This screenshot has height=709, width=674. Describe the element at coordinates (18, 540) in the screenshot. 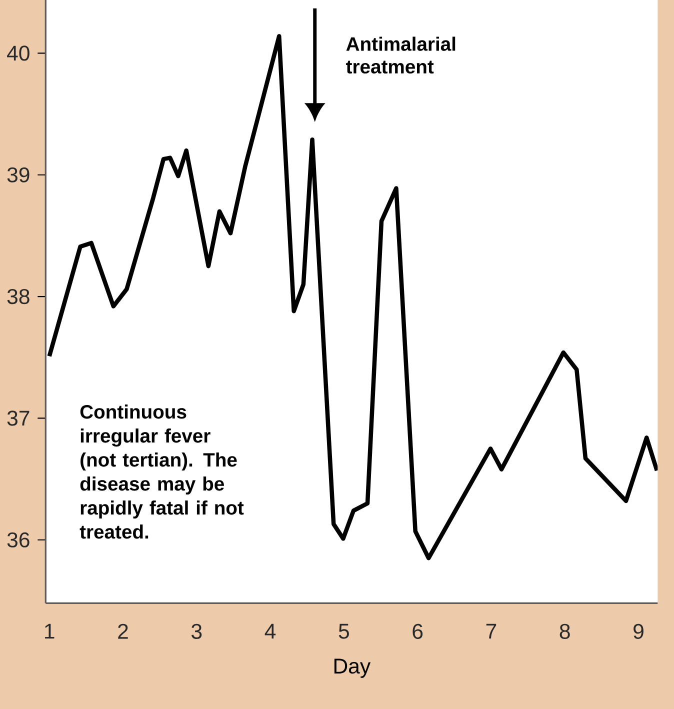

I see `y-tick-label: 36` at that location.